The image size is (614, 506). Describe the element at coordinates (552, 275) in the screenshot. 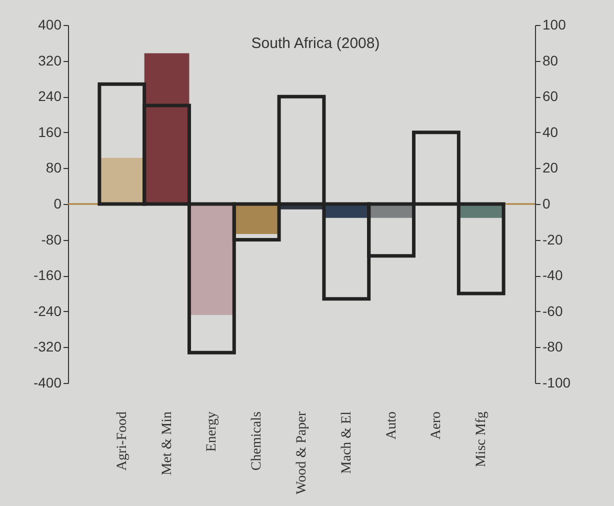

I see `y2-tick-label: -40` at that location.